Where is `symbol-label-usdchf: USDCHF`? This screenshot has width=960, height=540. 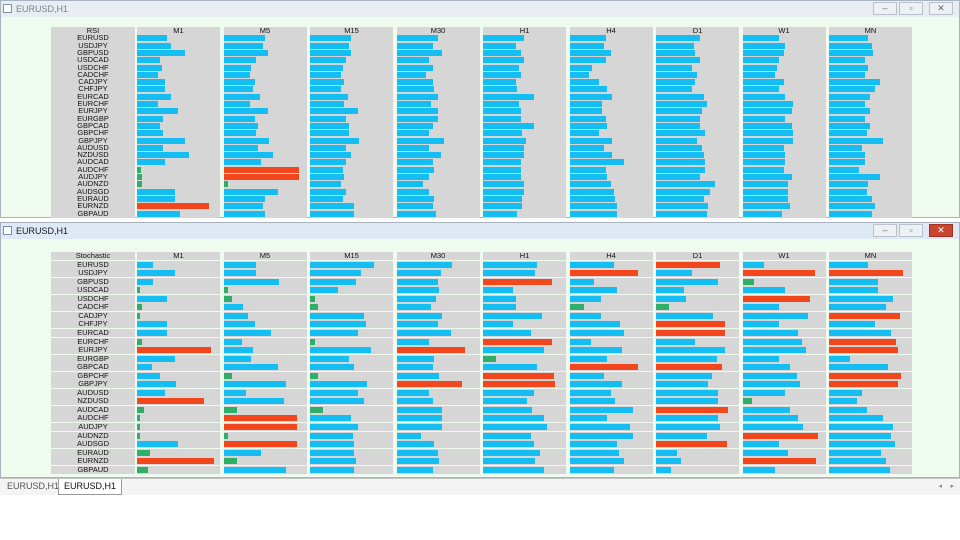 symbol-label-usdchf: USDCHF is located at coordinates (93, 298).